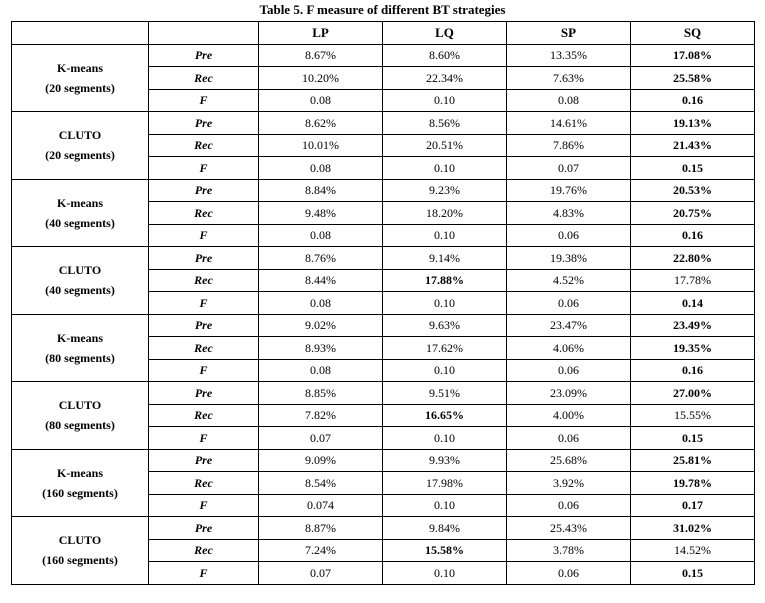 Image resolution: width=765 pixels, height=603 pixels. What do you see at coordinates (383, 415) in the screenshot?
I see `table-row: Rec 7.82% 16.65% 4.00% 15.55%` at bounding box center [383, 415].